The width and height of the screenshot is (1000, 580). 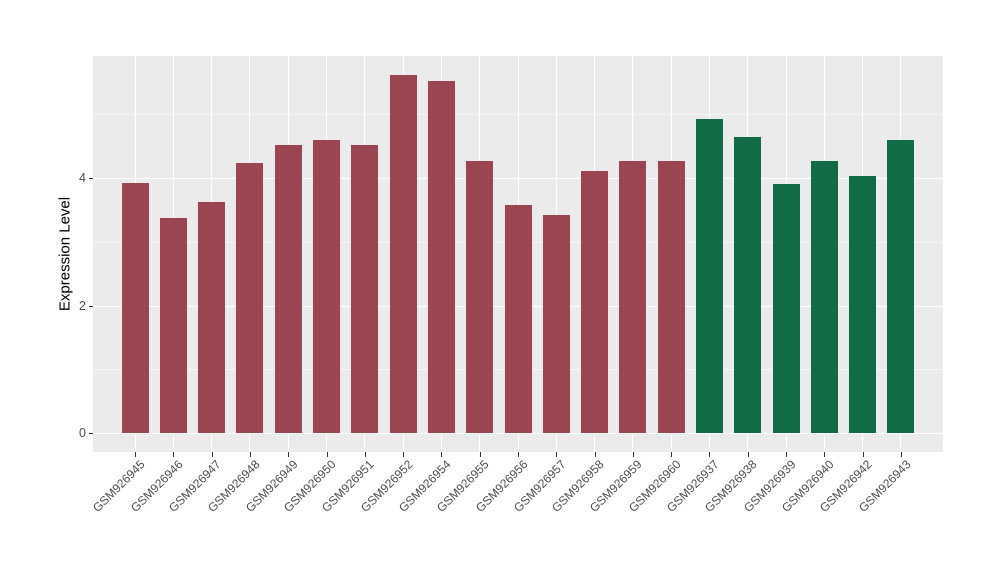 What do you see at coordinates (250, 298) in the screenshot?
I see `bar-GSM926948` at bounding box center [250, 298].